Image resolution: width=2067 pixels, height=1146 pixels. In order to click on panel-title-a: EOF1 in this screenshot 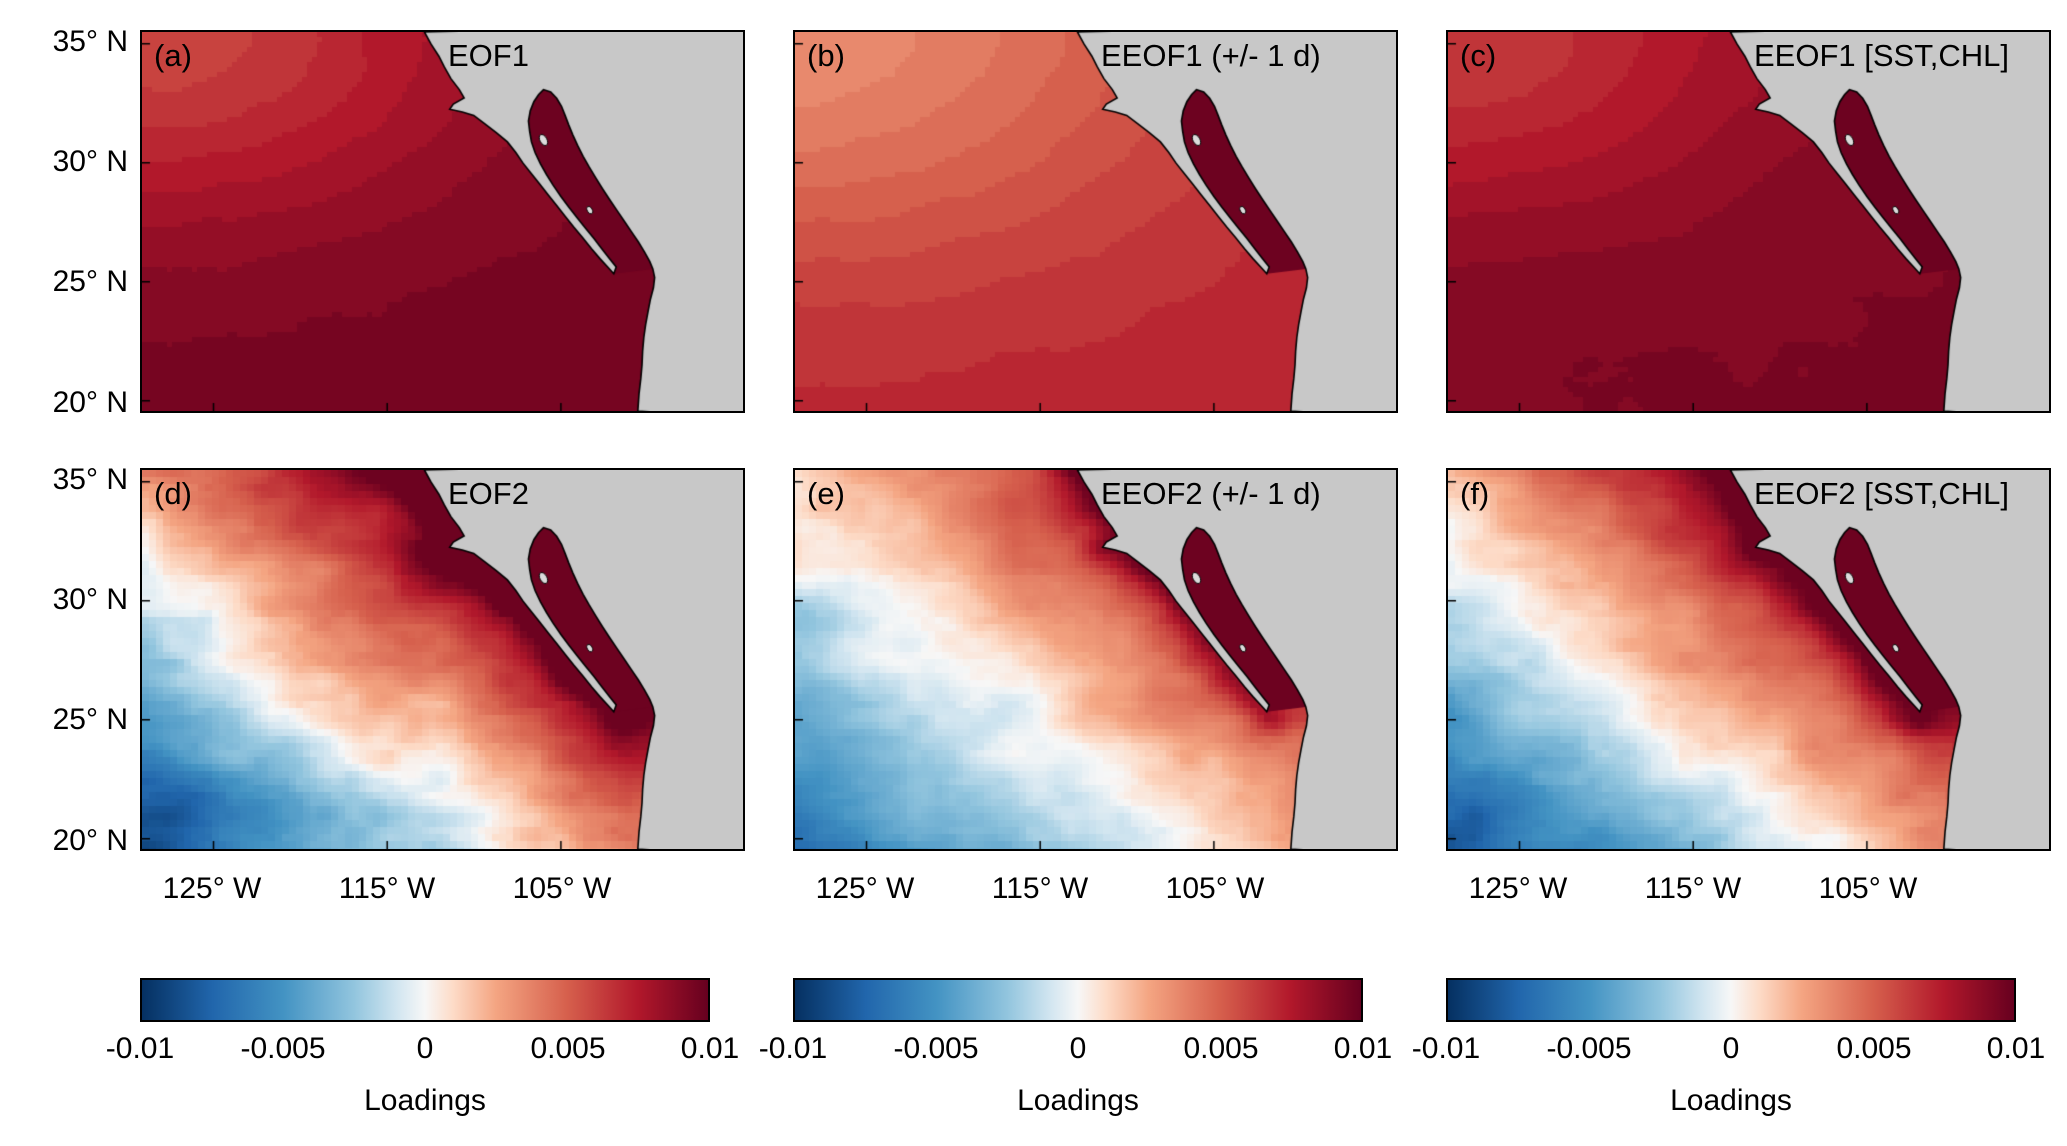, I will do `click(488, 55)`.